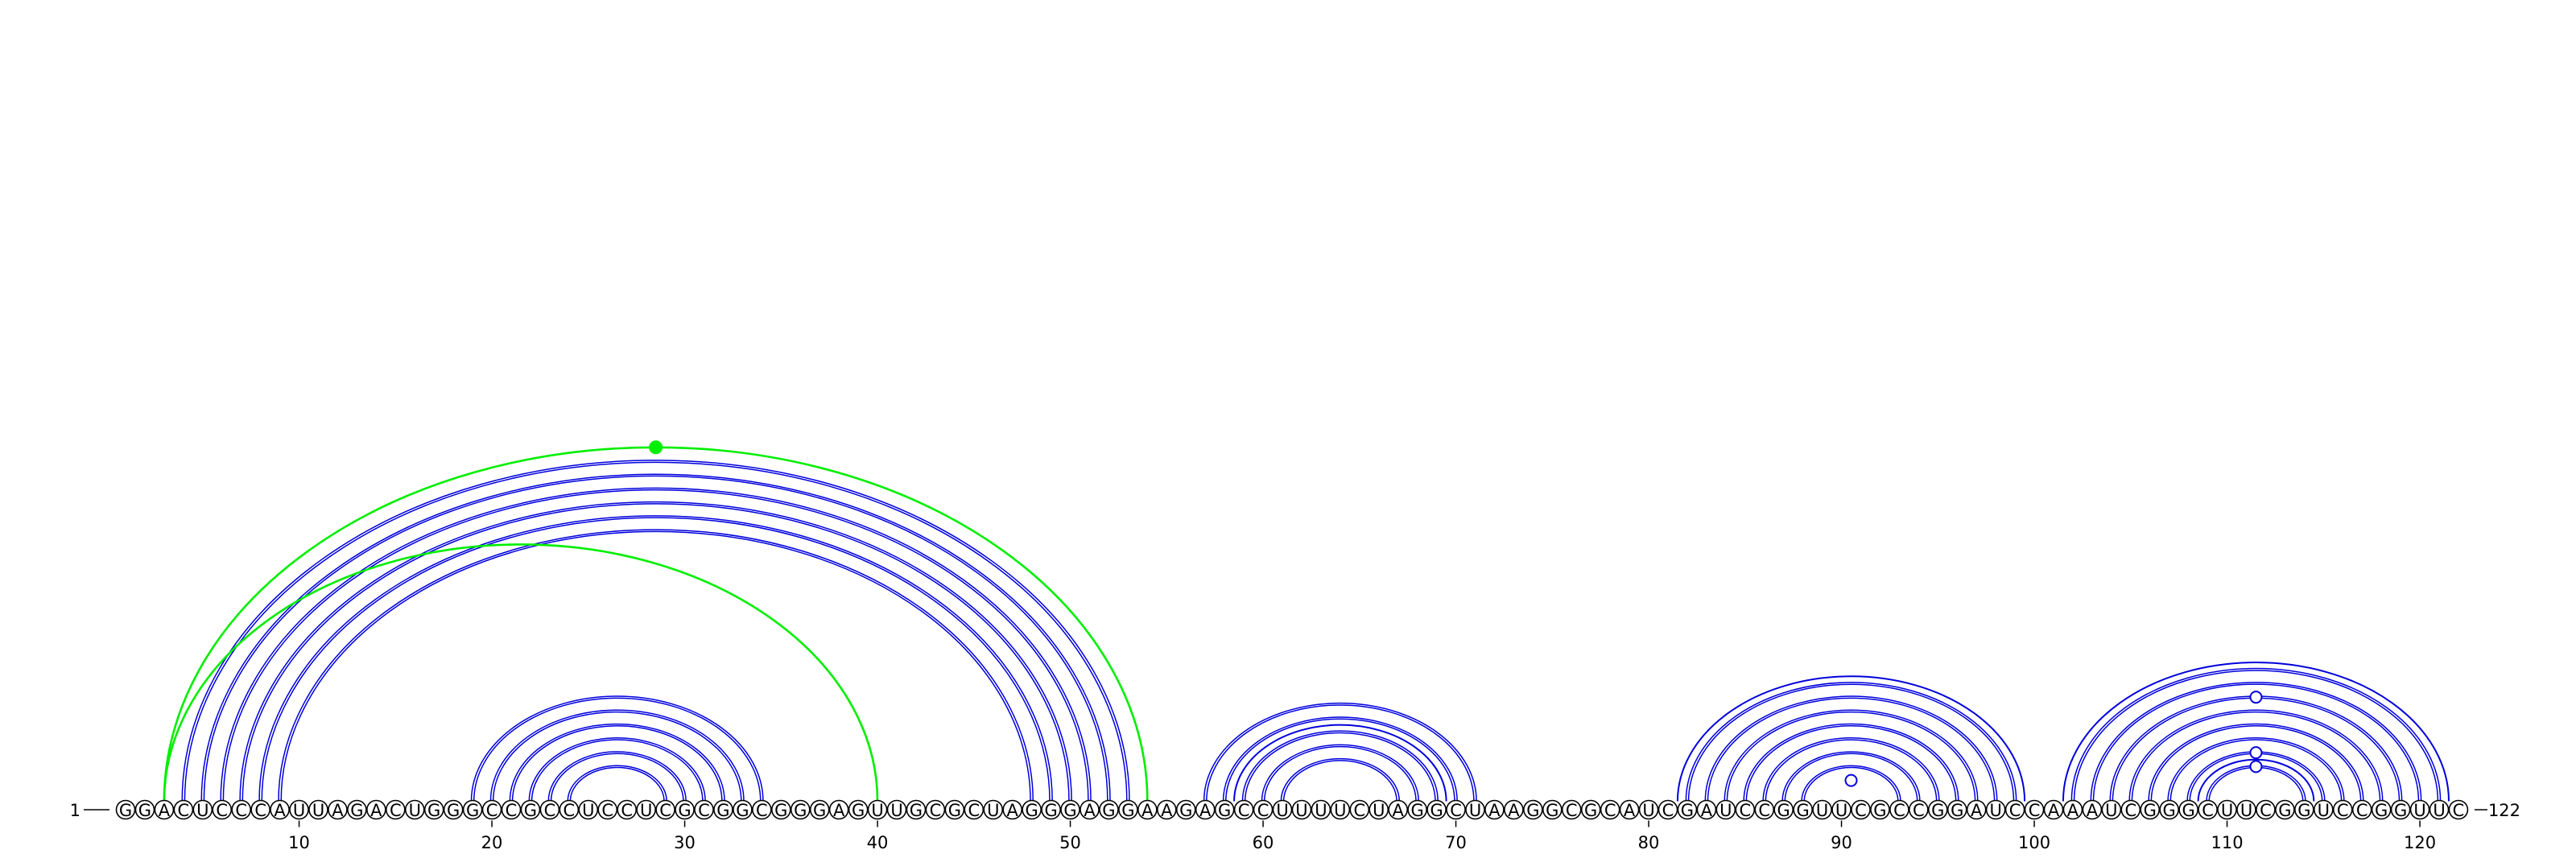 Image resolution: width=2576 pixels, height=858 pixels. Describe the element at coordinates (1263, 842) in the screenshot. I see `tick-label: 60` at that location.